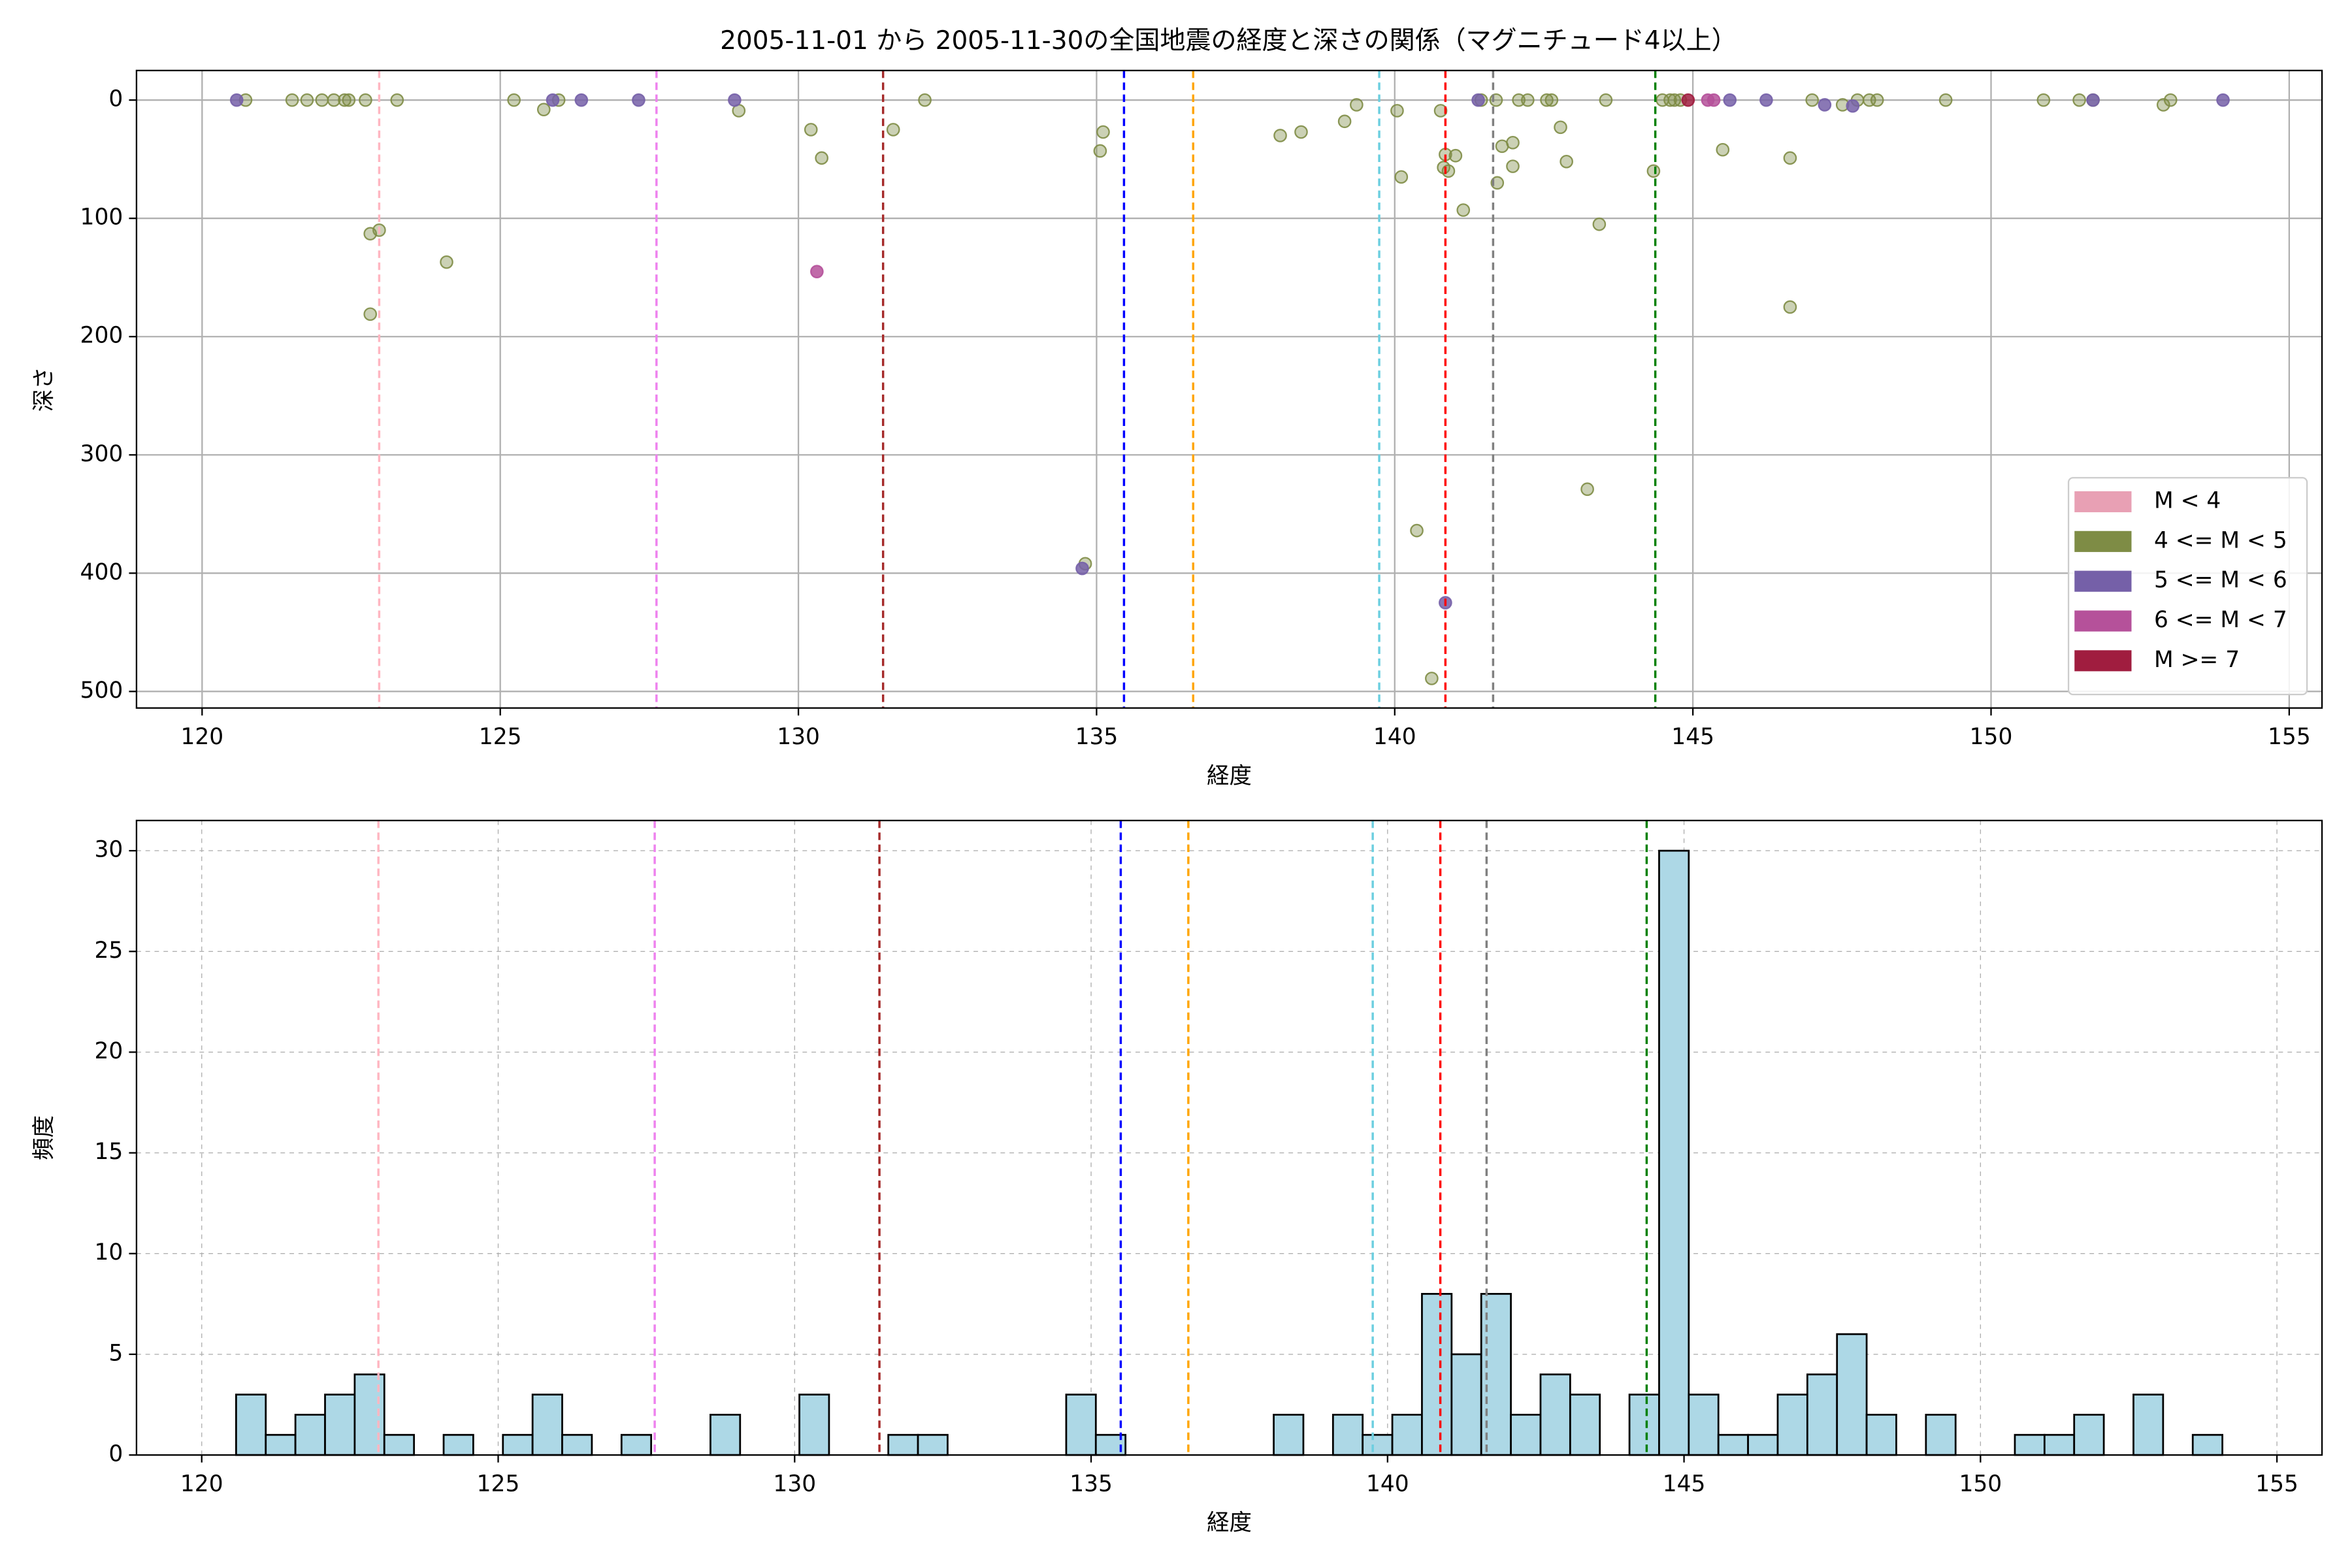 The height and width of the screenshot is (1568, 2352). Describe the element at coordinates (115, 1454) in the screenshot. I see `y-tick-label: 0` at that location.